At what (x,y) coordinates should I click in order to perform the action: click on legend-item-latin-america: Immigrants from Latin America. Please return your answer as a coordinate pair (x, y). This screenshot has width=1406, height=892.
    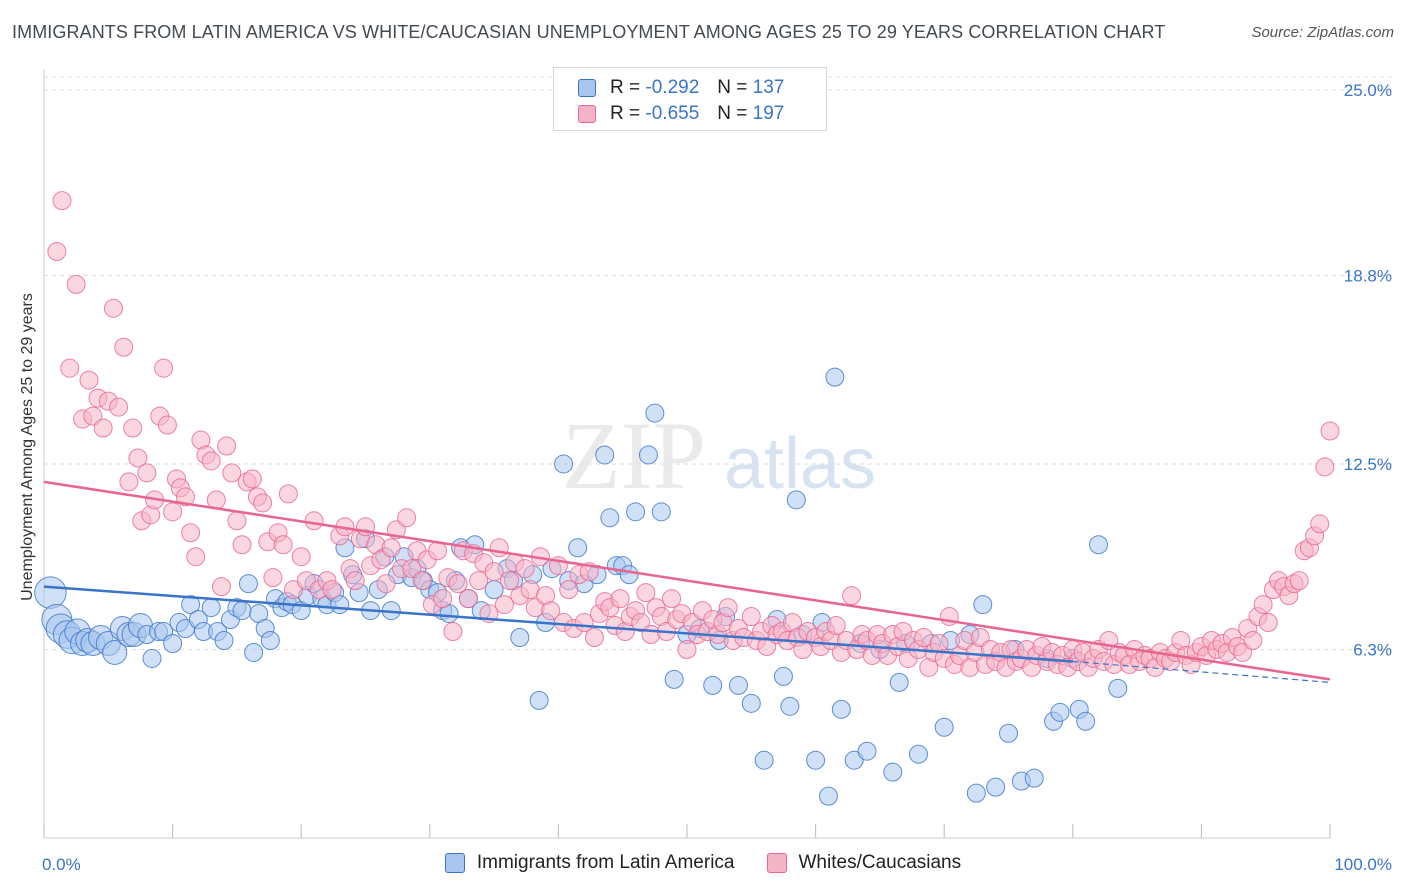
    Looking at the image, I should click on (589, 863).